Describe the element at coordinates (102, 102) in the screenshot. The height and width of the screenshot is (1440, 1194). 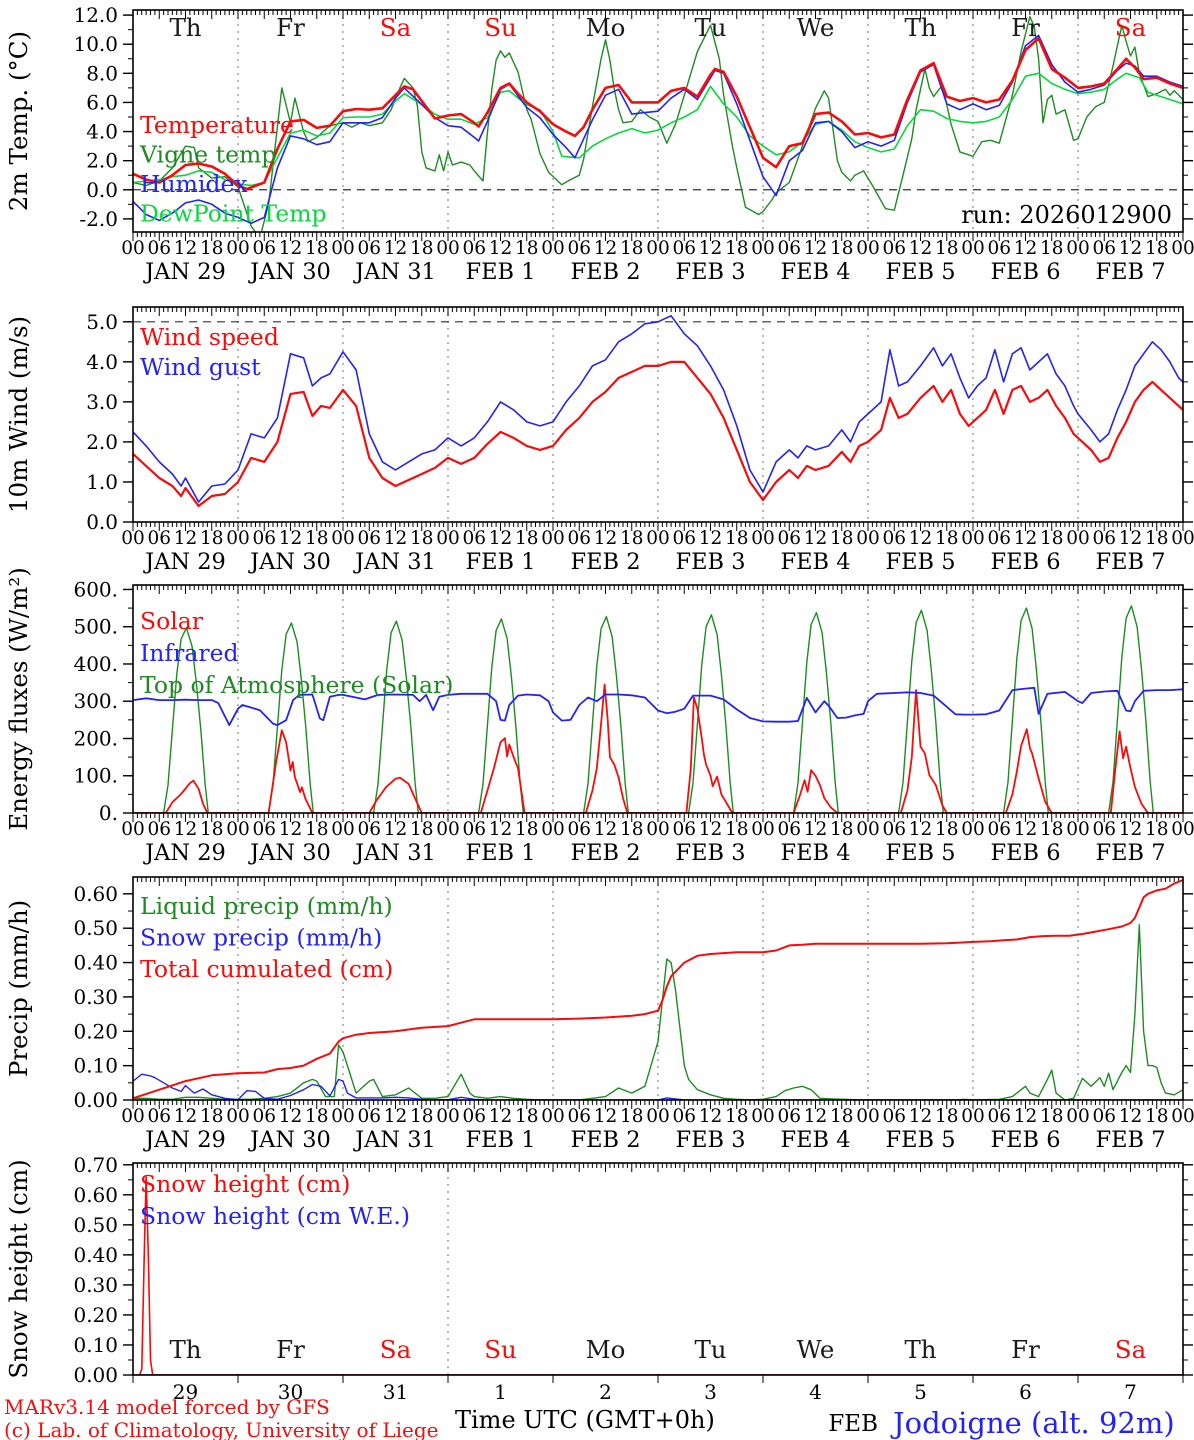
I see `y-tick-label: 6.0` at that location.